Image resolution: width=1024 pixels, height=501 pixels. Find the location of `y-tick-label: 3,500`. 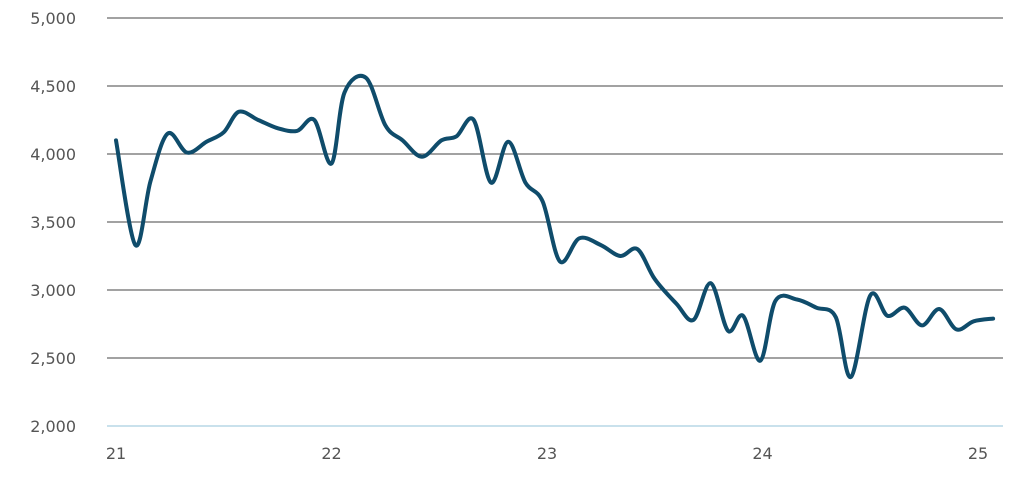

y-tick-label: 3,500 is located at coordinates (53, 222).